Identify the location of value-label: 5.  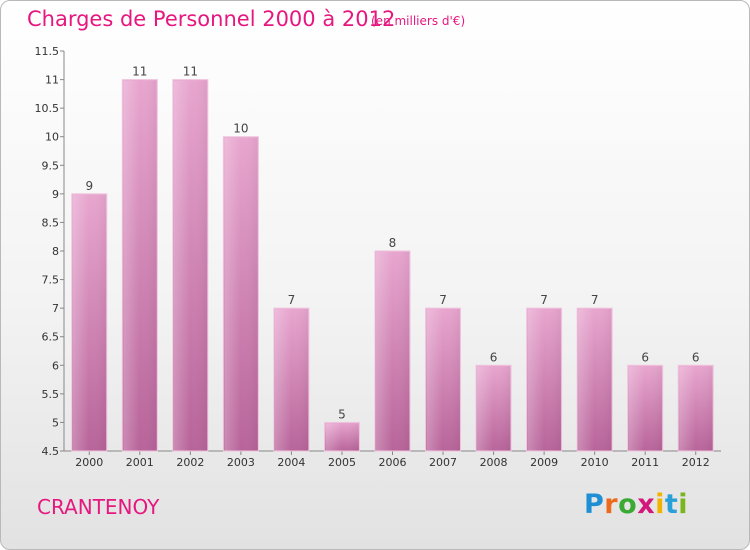
(342, 414).